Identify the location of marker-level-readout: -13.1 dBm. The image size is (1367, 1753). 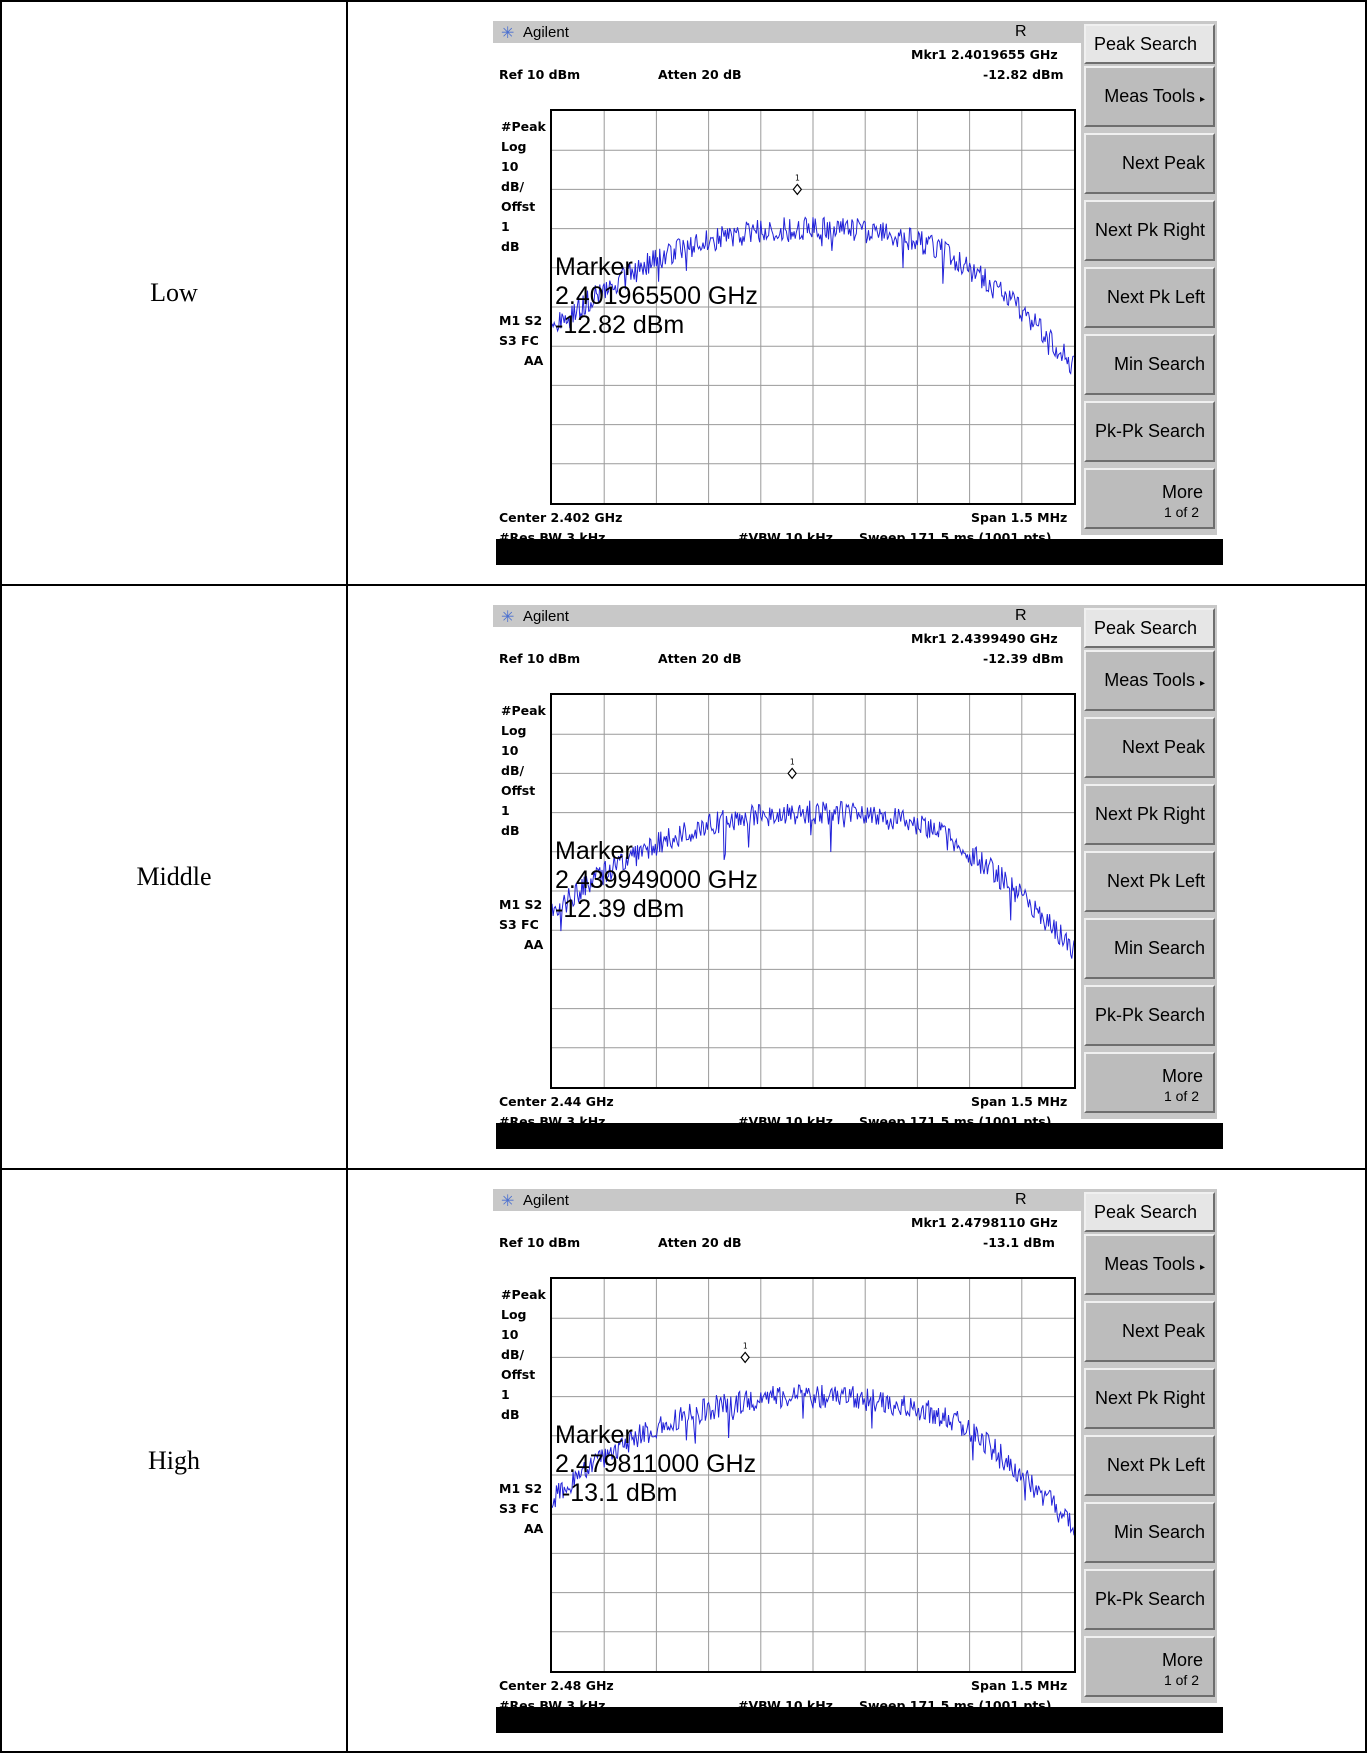
(1019, 1242).